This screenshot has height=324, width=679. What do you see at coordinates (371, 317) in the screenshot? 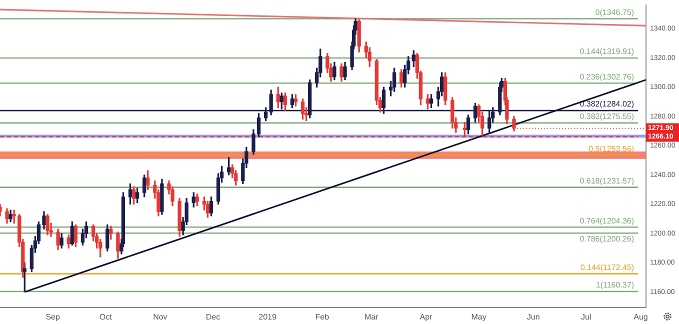
I see `x-tick-label: Mar` at bounding box center [371, 317].